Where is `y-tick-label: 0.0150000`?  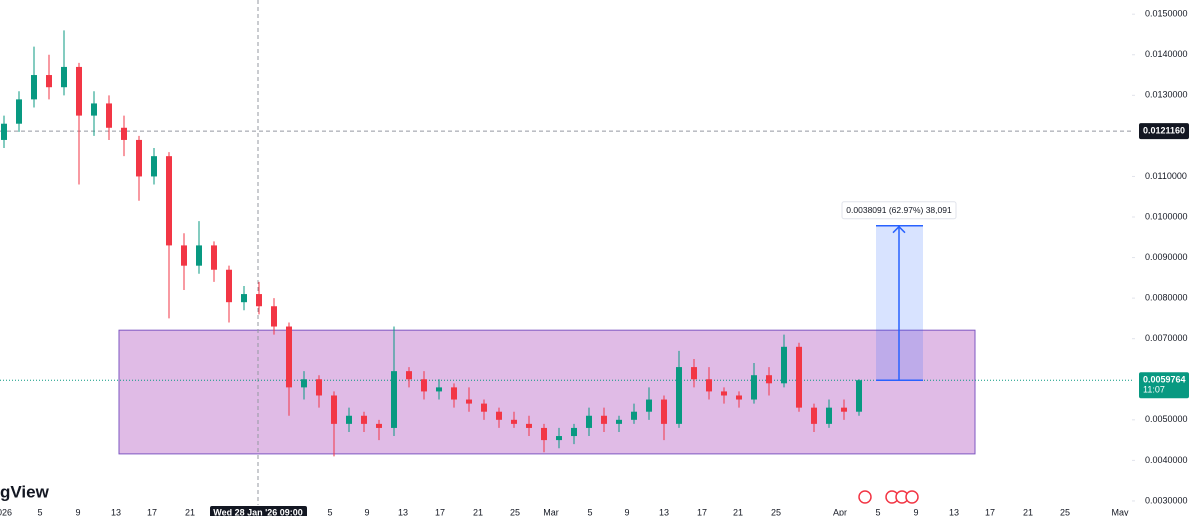
y-tick-label: 0.0150000 is located at coordinates (1166, 14).